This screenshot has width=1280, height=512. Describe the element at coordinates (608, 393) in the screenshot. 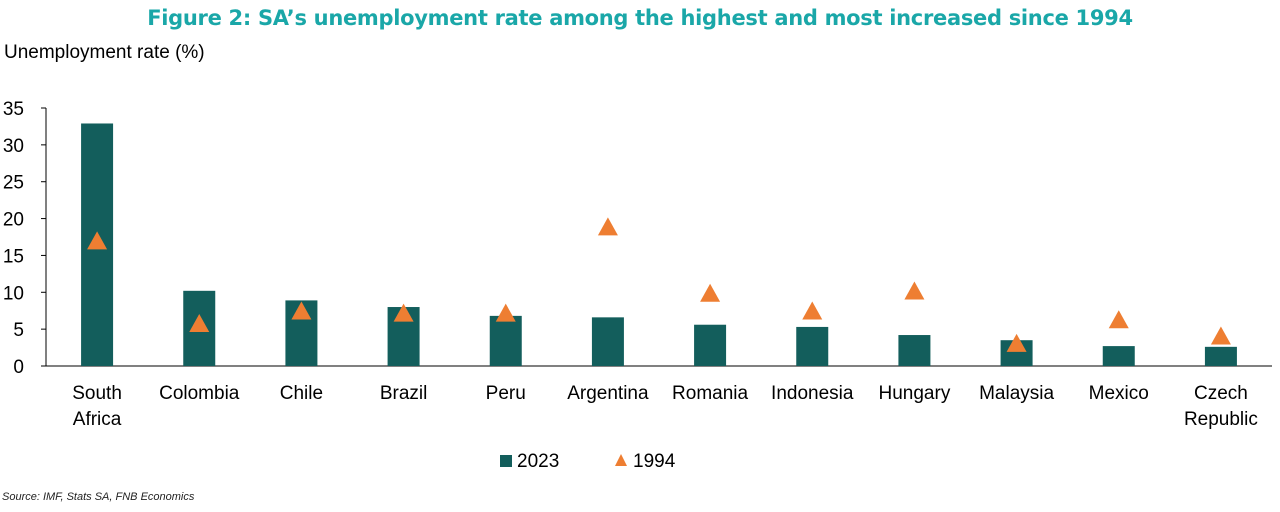

I see `x-category-label: Argentina` at that location.